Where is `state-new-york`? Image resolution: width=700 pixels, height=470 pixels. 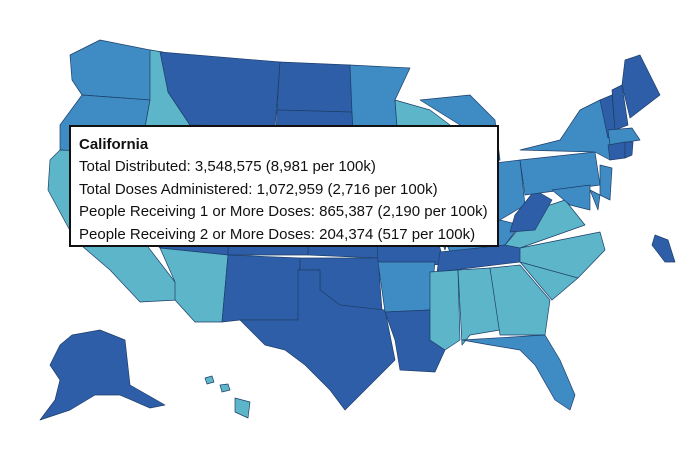 state-new-york is located at coordinates (565, 130).